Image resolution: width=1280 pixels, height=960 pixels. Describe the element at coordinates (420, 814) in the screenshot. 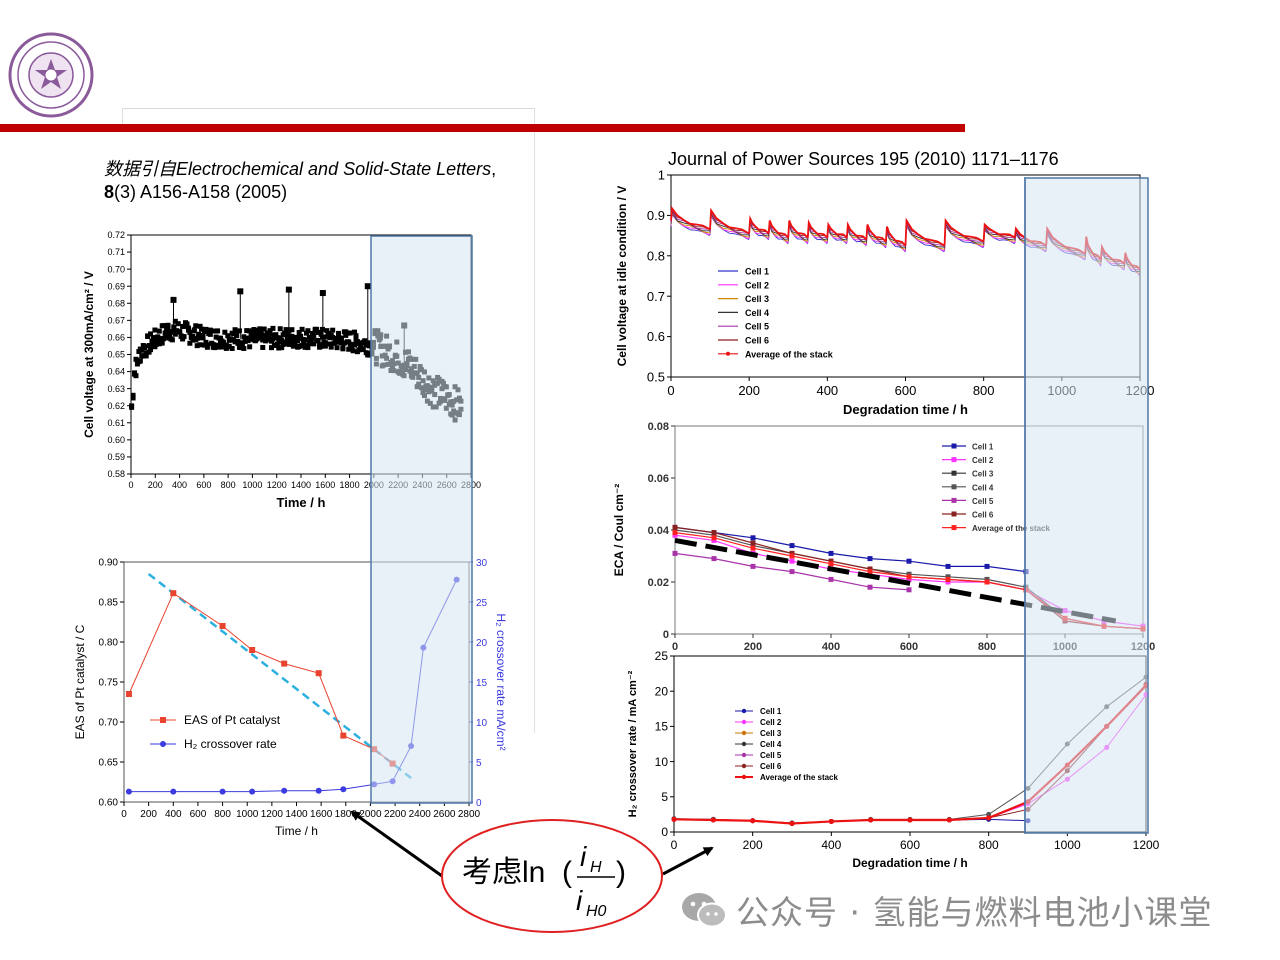

I see `x-tick-label: 2400` at that location.